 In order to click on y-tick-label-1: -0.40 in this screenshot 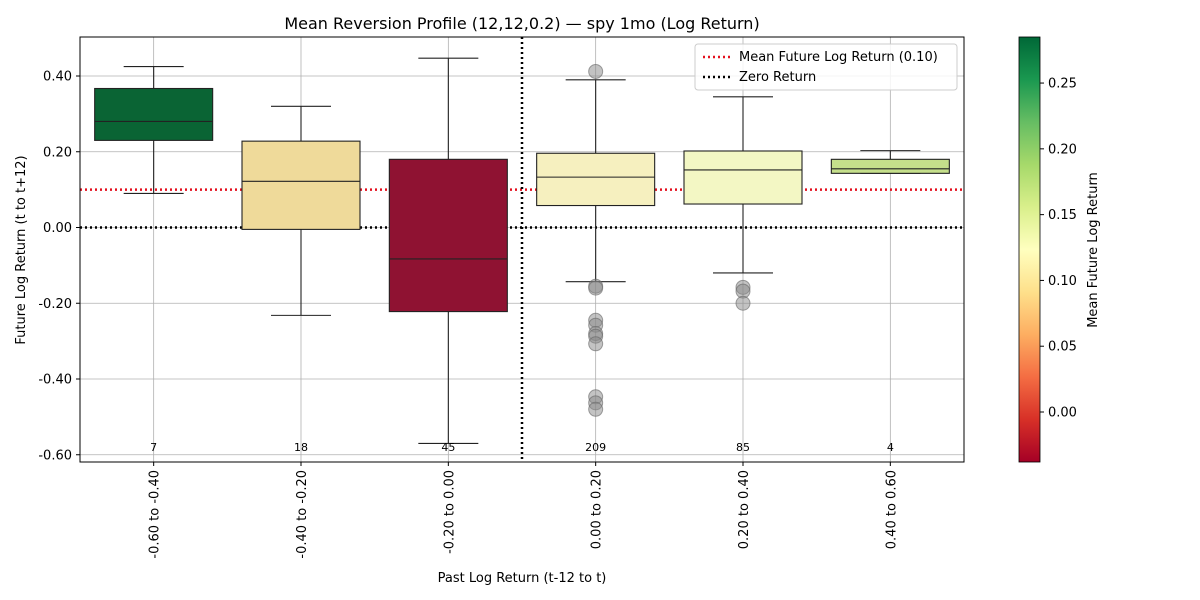, I will do `click(55, 380)`.